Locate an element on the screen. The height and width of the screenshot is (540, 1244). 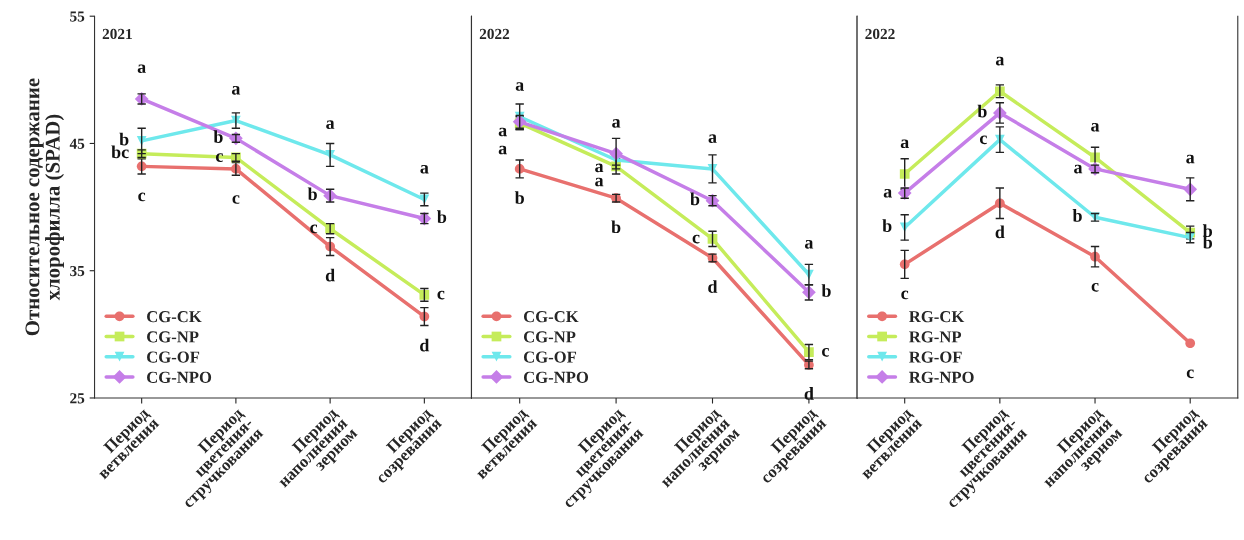
y-axis-title: Относительное содержание хлорофилла (SPAD) is located at coordinates (44, 207).